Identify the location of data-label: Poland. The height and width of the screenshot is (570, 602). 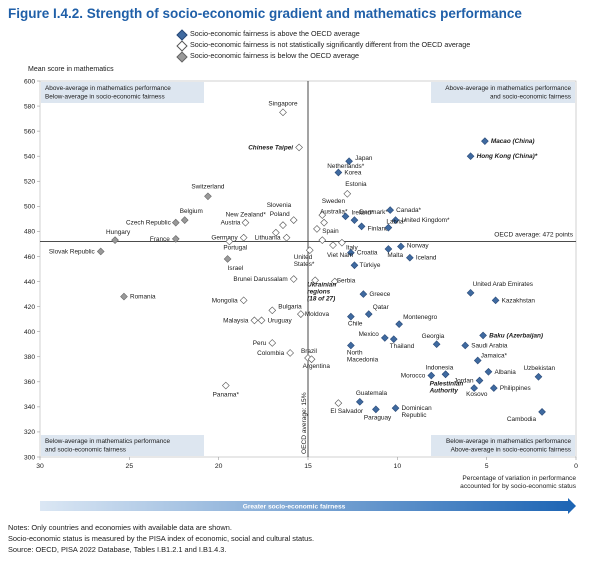
(280, 214).